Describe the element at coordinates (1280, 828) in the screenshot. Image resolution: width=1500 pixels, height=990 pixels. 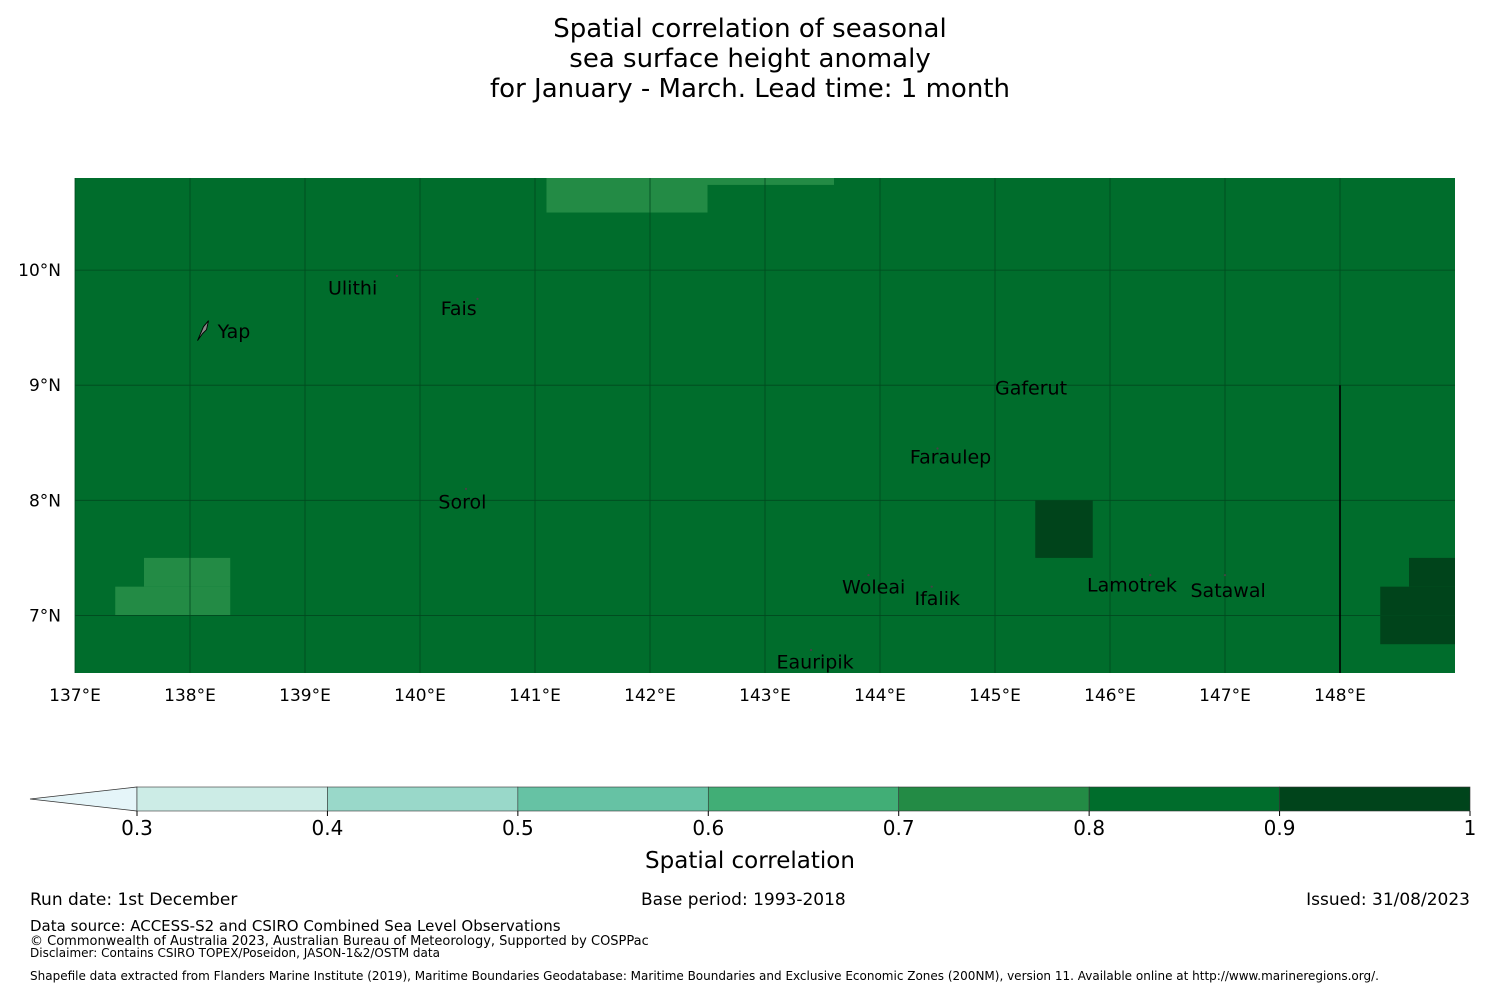
I see `colorbar-tick-label: 0.9` at that location.